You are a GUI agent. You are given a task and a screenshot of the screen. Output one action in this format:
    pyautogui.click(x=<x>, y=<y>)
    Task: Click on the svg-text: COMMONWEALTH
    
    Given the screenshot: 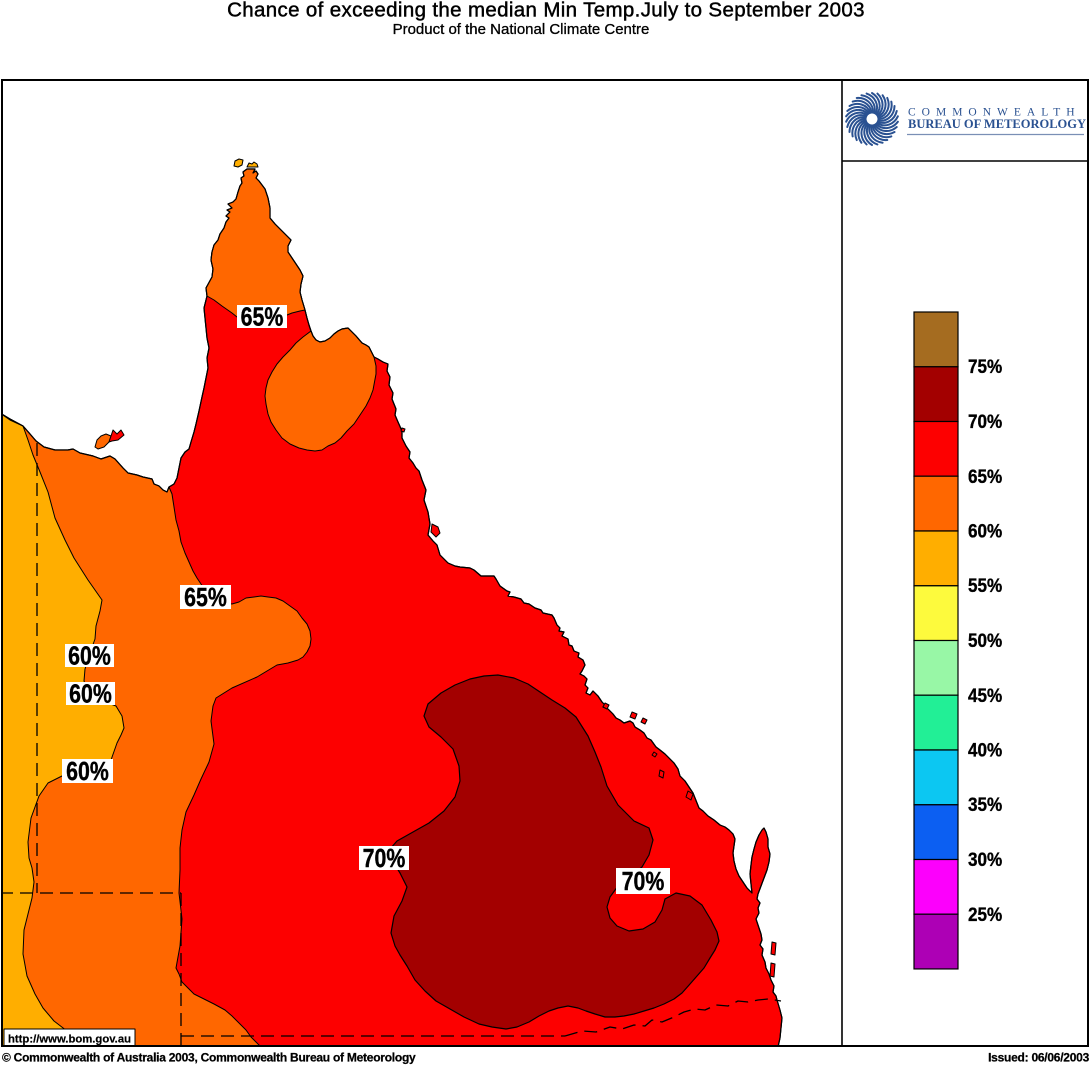 What is the action you would take?
    pyautogui.click(x=994, y=113)
    